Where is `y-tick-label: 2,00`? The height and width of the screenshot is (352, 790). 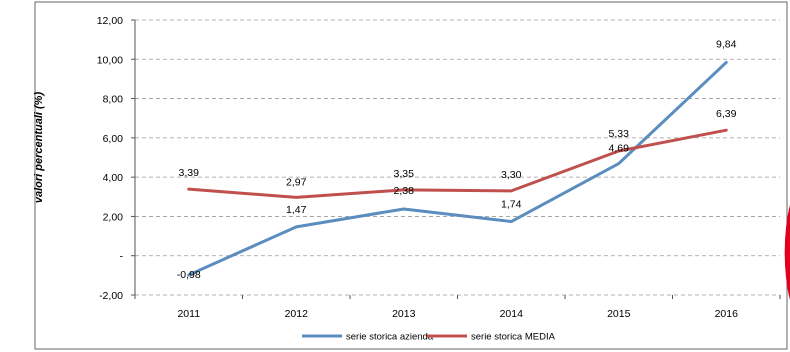
y-tick-label: 2,00 is located at coordinates (113, 217).